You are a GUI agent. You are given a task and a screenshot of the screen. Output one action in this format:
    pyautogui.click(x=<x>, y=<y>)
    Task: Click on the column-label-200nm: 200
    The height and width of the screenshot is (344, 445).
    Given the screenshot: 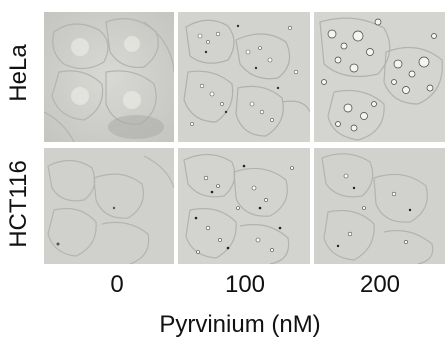 What is the action you would take?
    pyautogui.click(x=380, y=284)
    